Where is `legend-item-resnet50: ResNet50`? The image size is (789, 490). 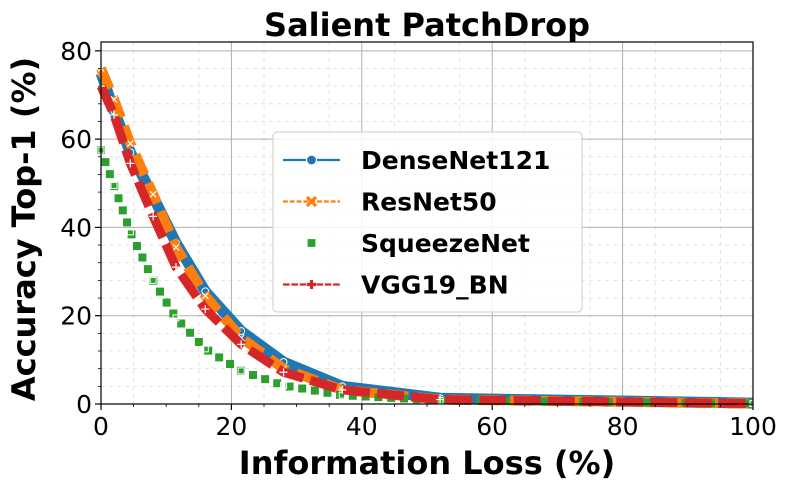
legend-item-resnet50: ResNet50 is located at coordinates (390, 202).